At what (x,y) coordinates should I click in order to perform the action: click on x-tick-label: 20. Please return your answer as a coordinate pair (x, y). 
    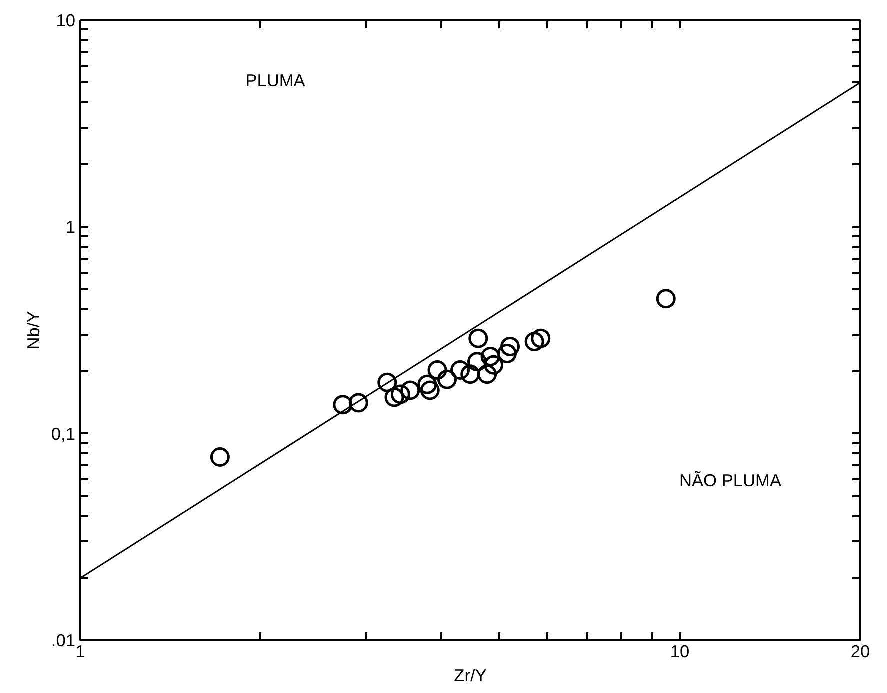
    Looking at the image, I should click on (860, 652).